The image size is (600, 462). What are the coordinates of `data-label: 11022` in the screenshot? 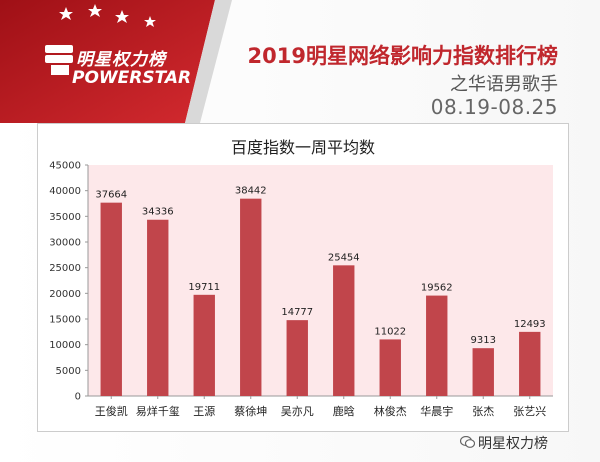 It's located at (390, 331).